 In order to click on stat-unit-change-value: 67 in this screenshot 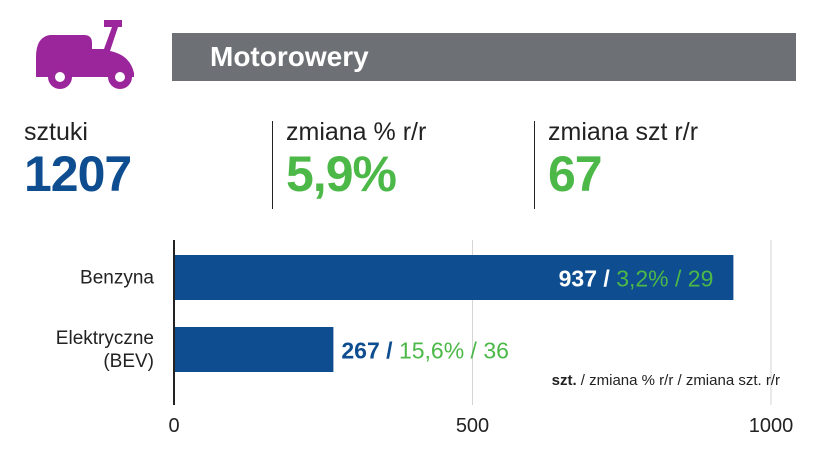, I will do `click(575, 174)`.